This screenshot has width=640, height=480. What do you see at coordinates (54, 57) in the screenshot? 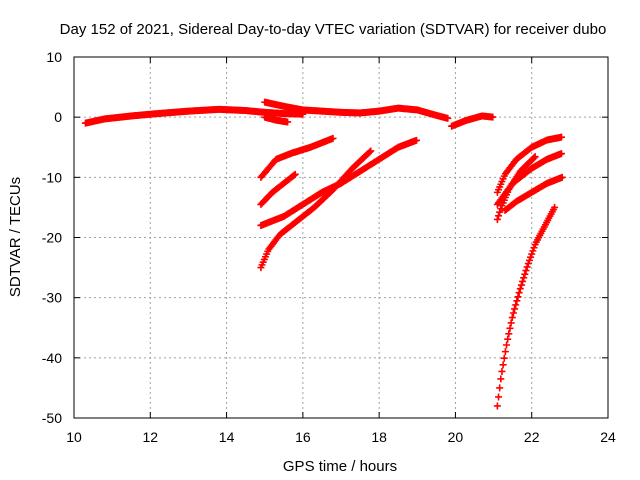
I see `y-tick-label: 10` at bounding box center [54, 57].